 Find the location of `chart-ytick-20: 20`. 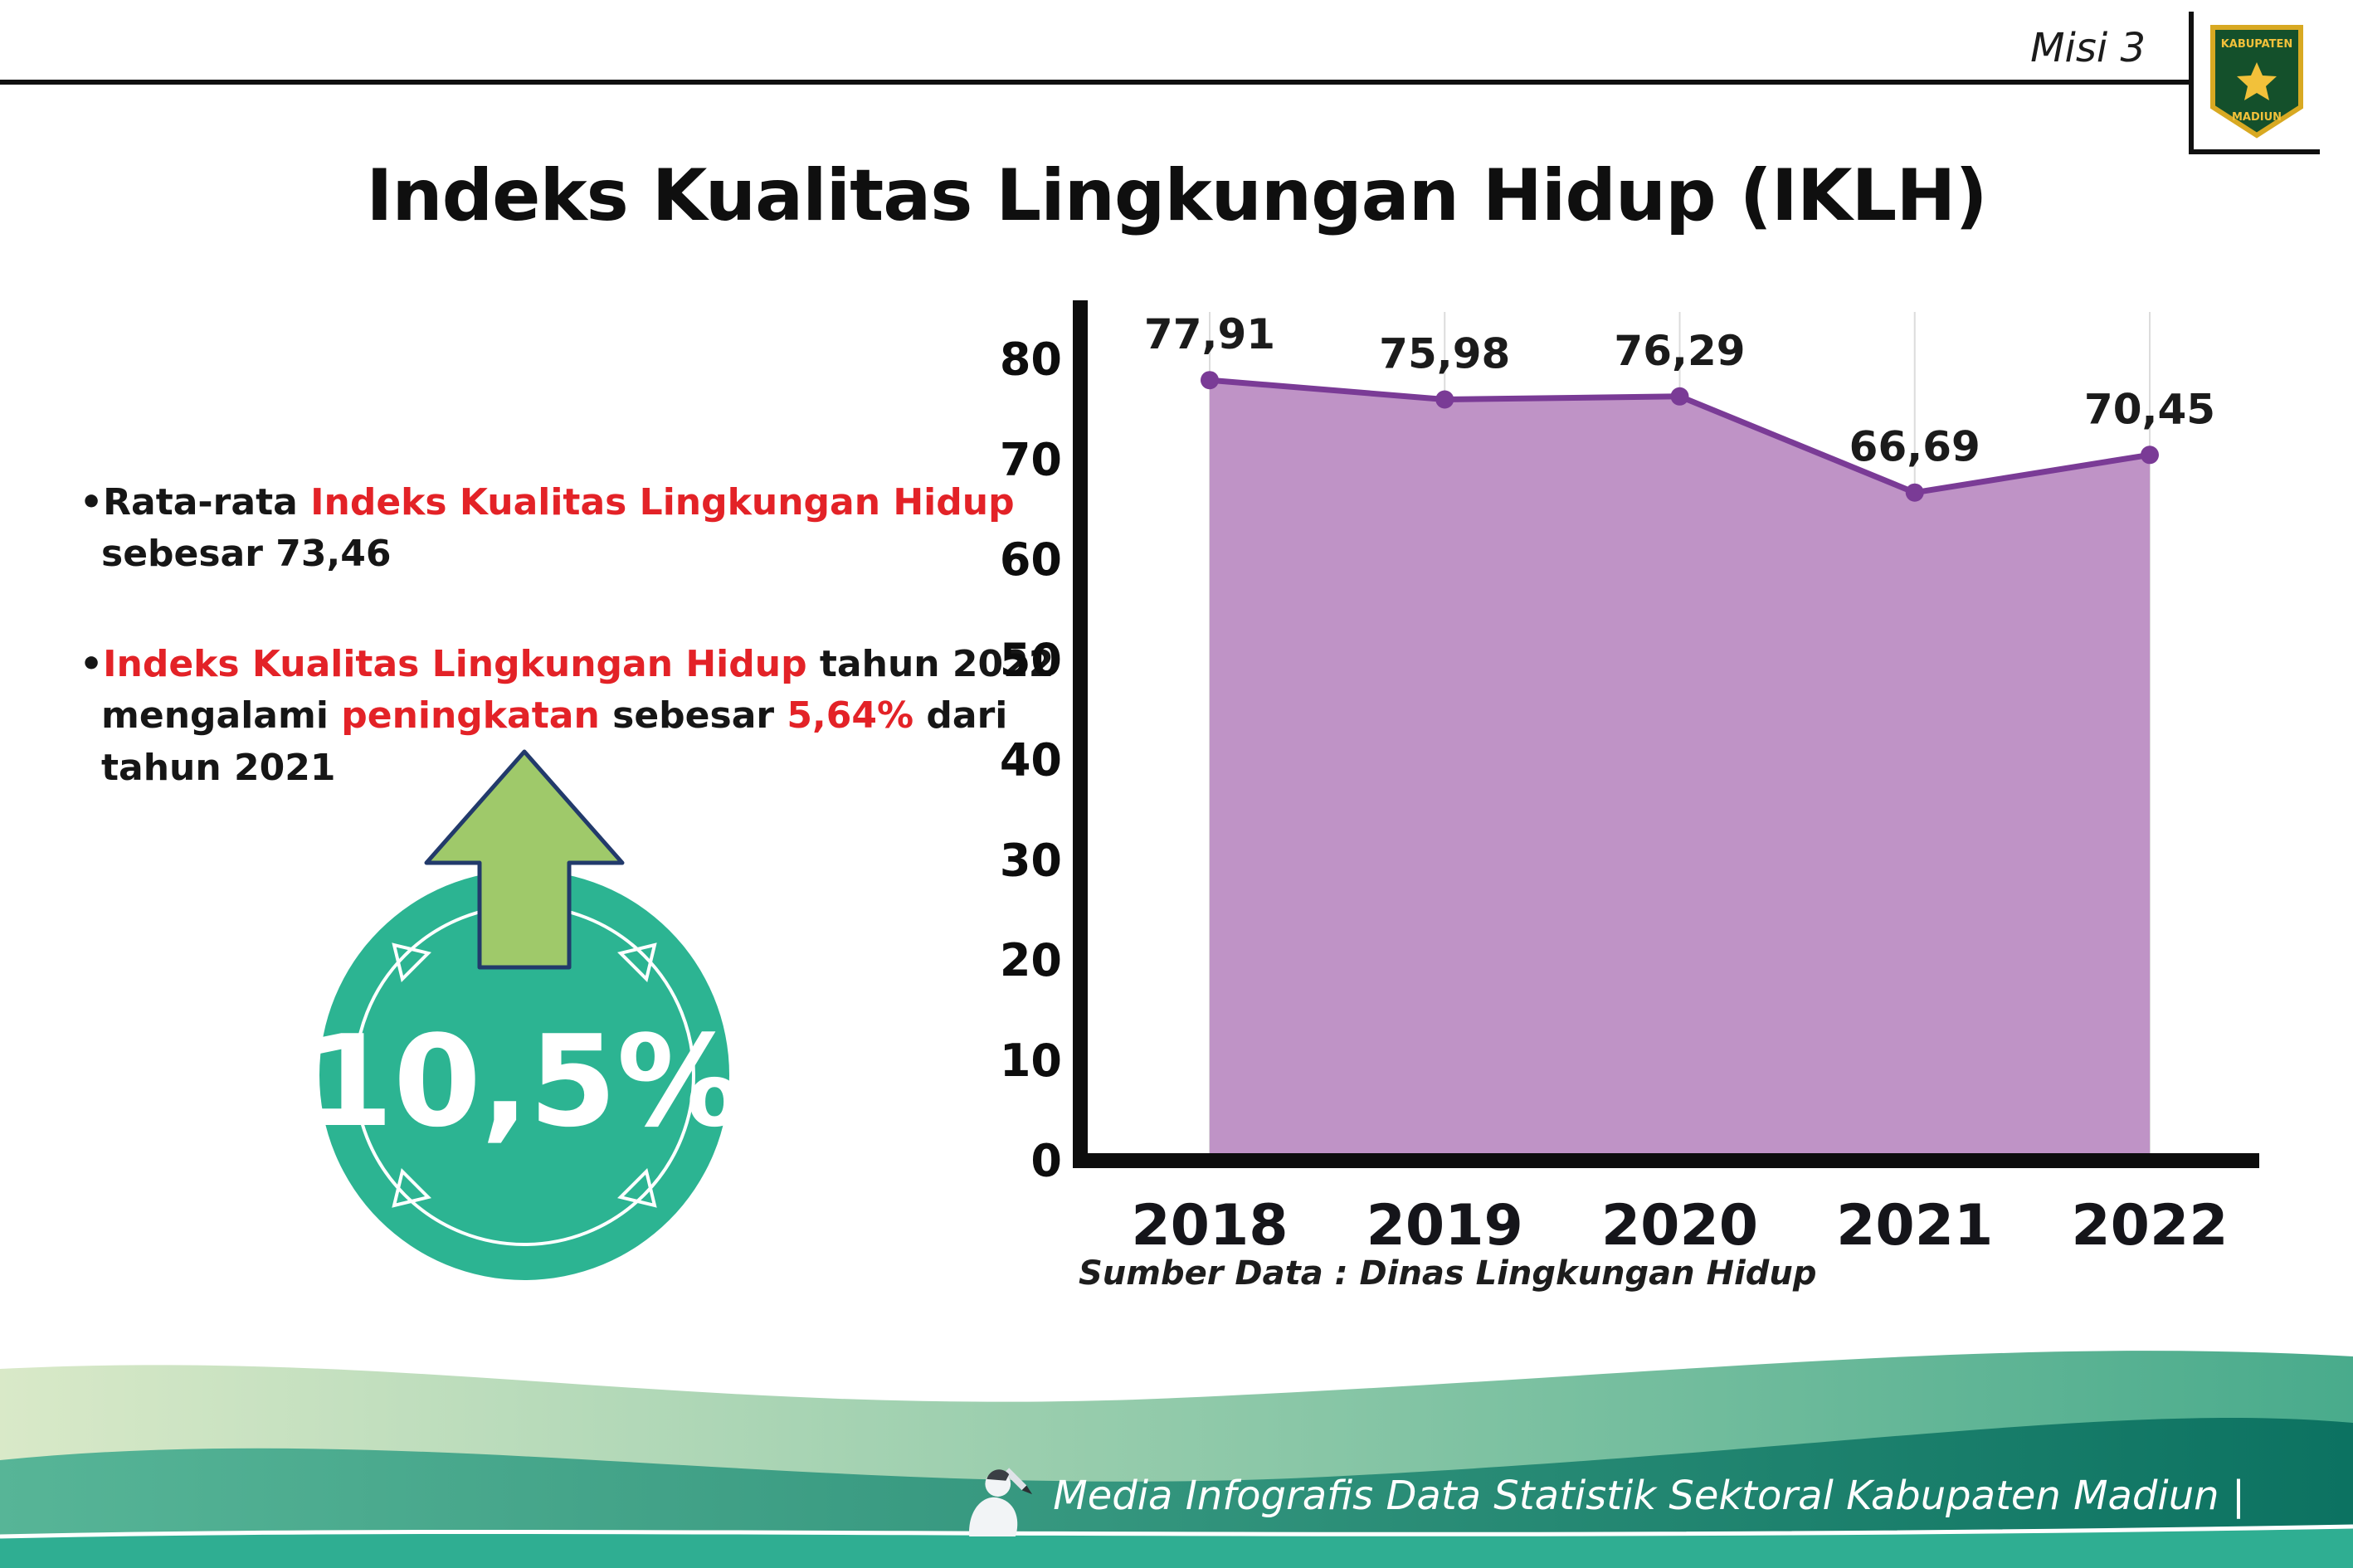

chart-ytick-20: 20 is located at coordinates (1031, 960).